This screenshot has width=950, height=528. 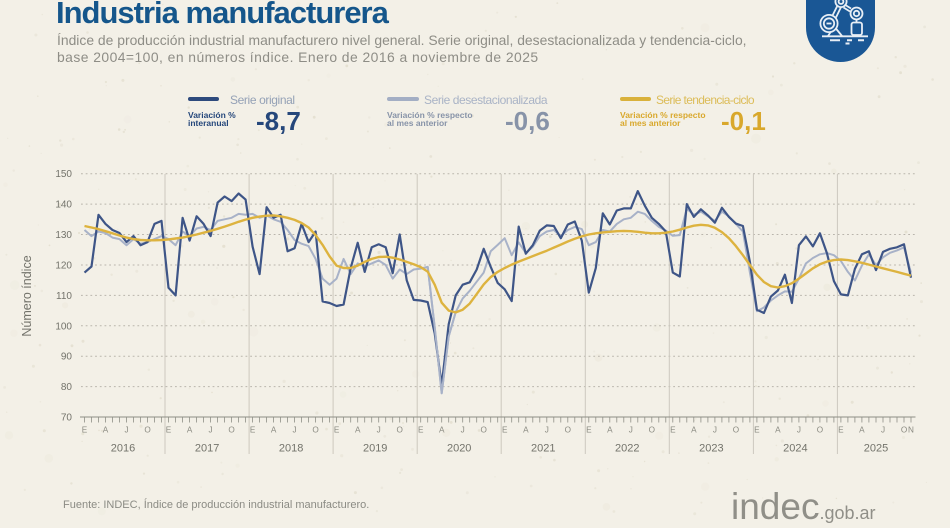 I want to click on svg-text: 2025, so click(x=876, y=449).